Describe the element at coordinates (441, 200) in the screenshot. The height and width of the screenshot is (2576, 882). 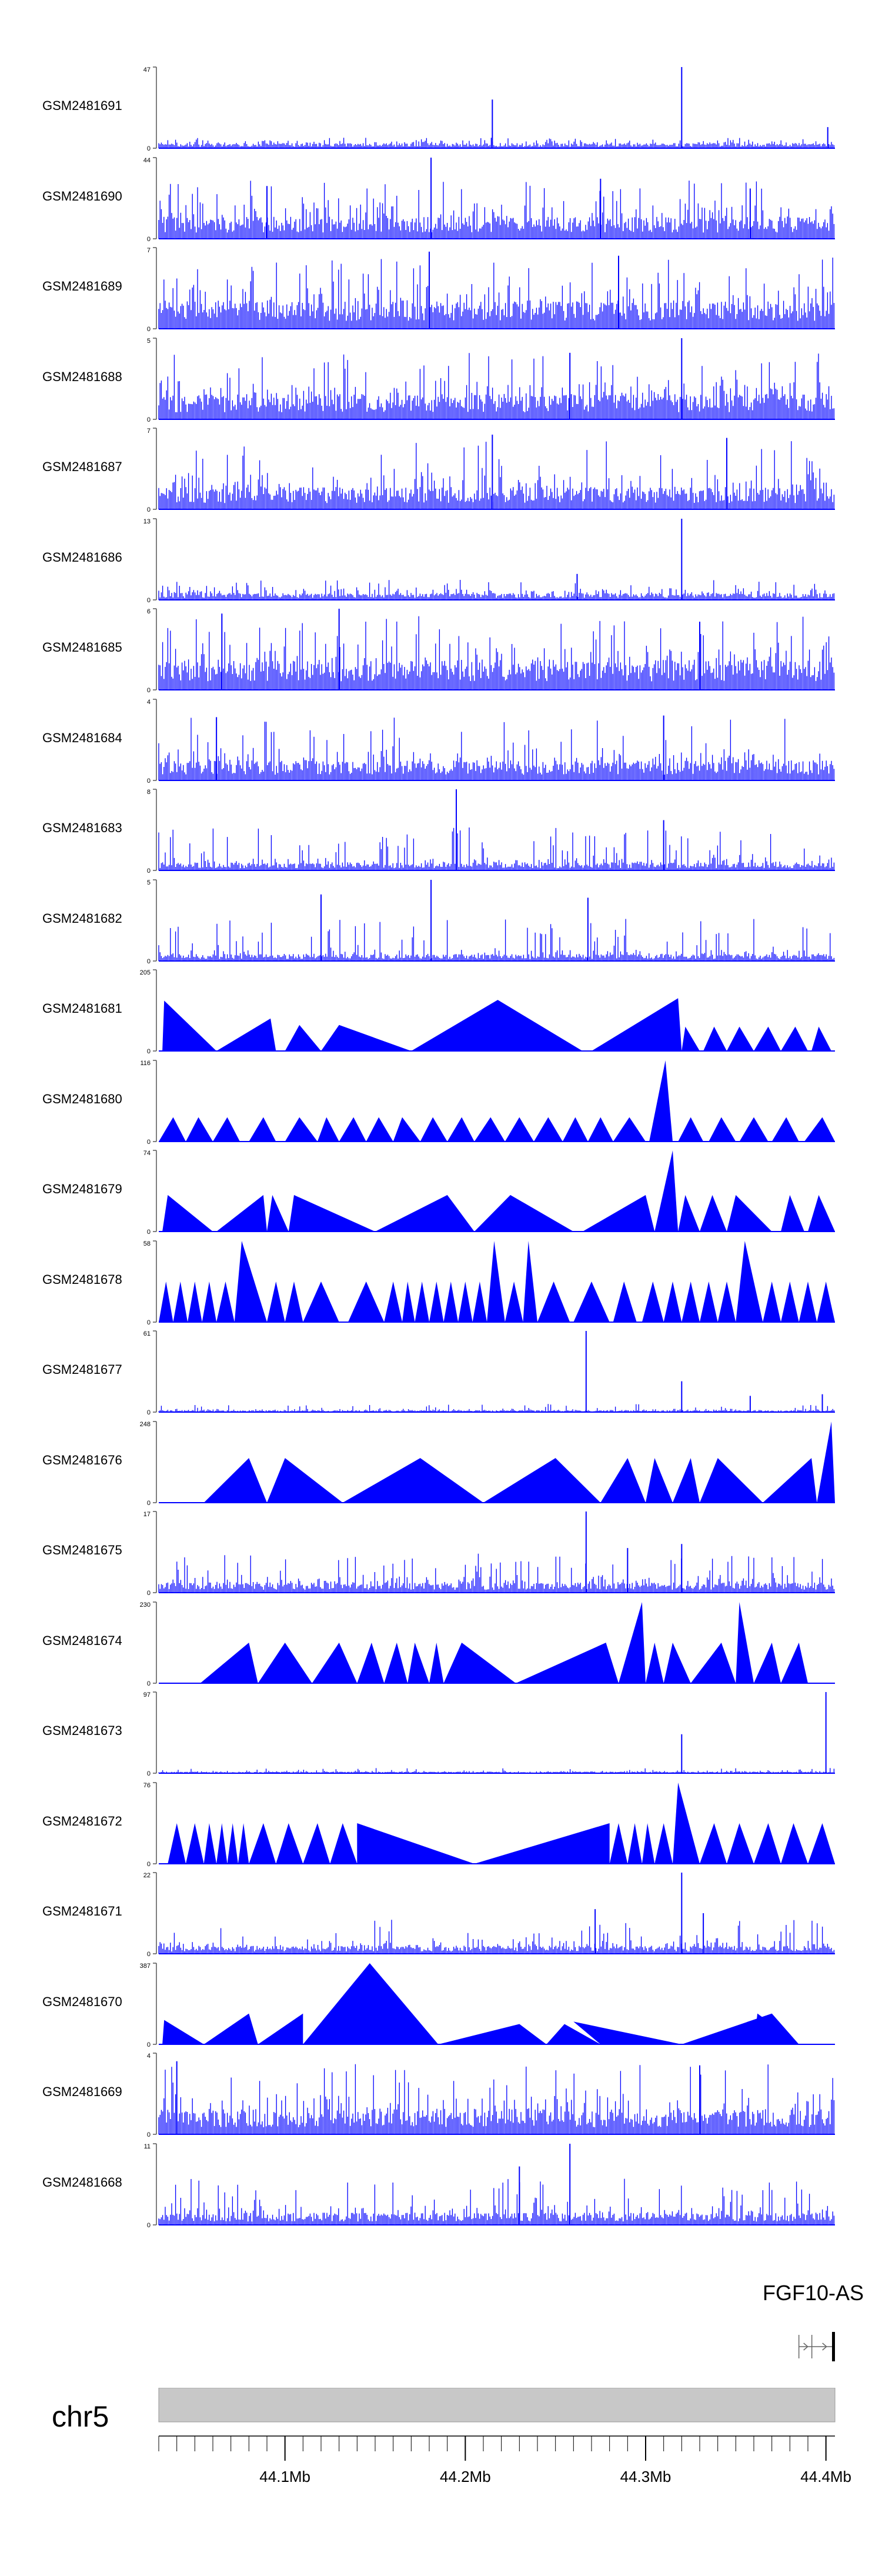
I see `track-GSM2481690: GSM2481690 44 0` at that location.